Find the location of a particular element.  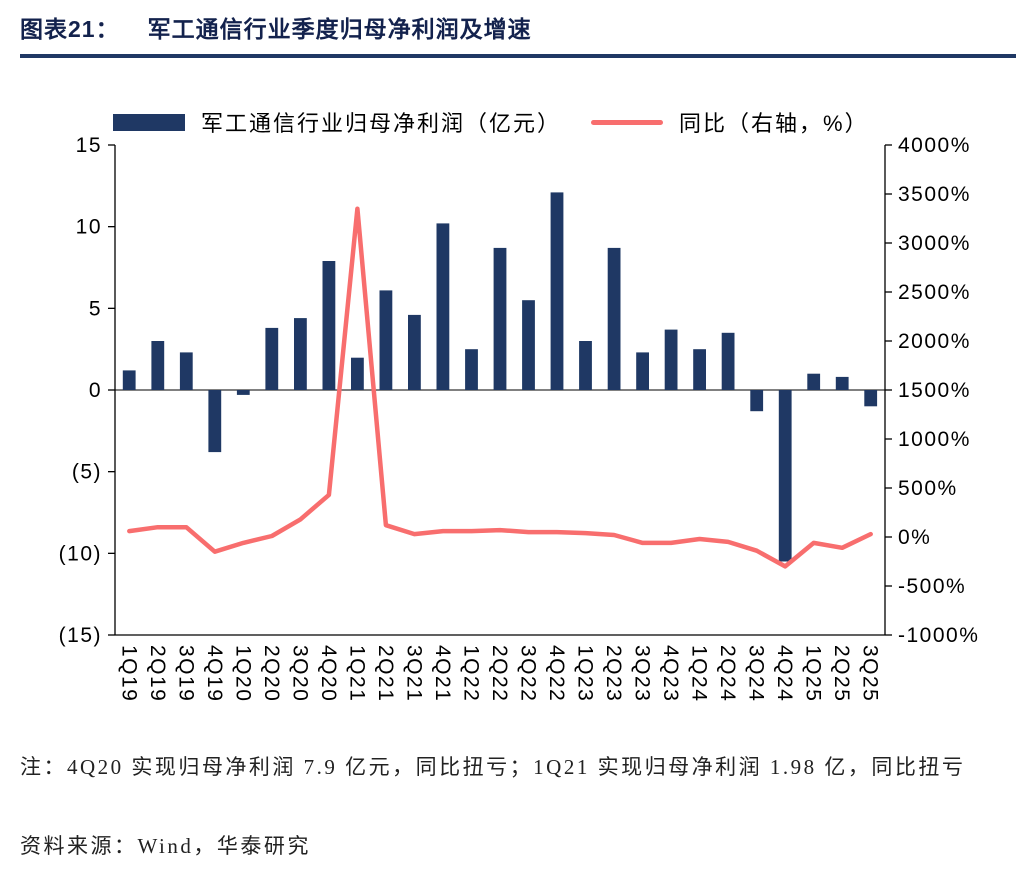

x-axis-label: 1Q21 is located at coordinates (356, 673).